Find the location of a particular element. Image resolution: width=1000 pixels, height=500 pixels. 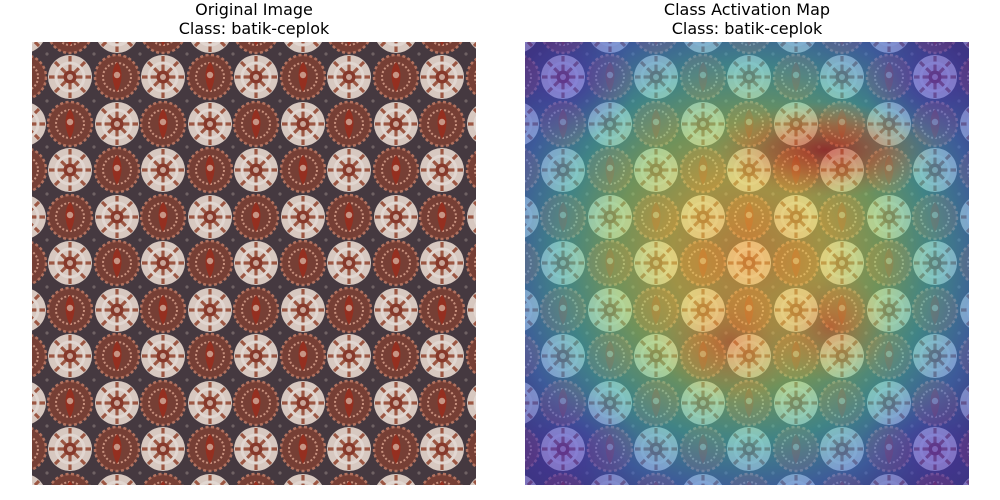

original-image-title: Original Image Class: batik-ceplok is located at coordinates (254, 19).